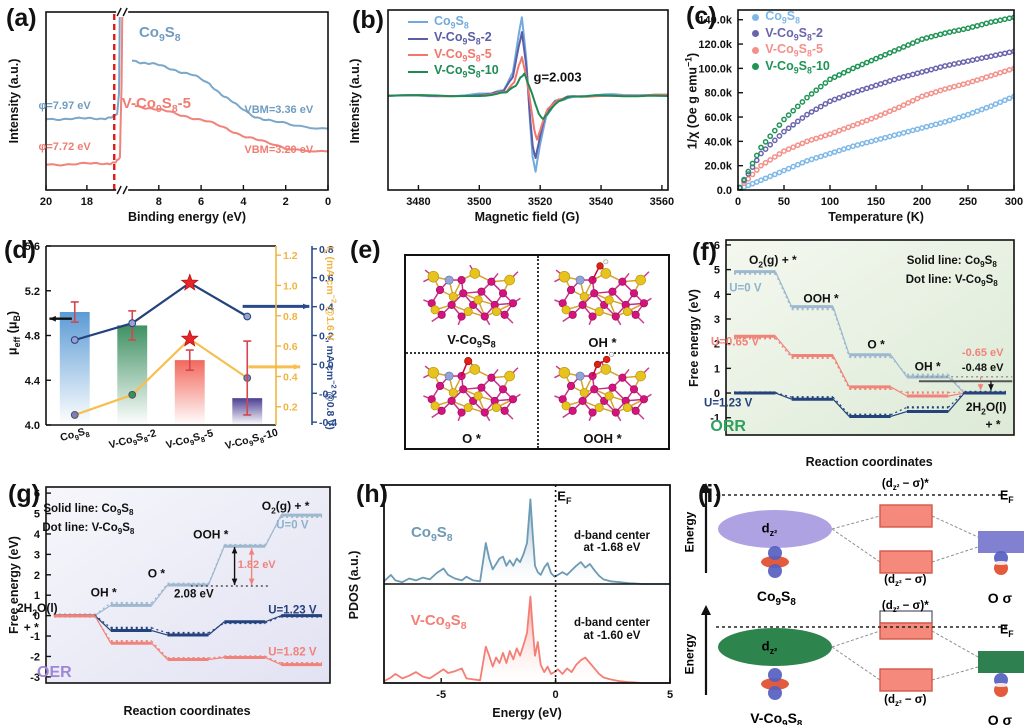 The image size is (1024, 725). What do you see at coordinates (471, 304) in the screenshot?
I see `structure-cell-pristine: V-Co9S8` at bounding box center [471, 304].